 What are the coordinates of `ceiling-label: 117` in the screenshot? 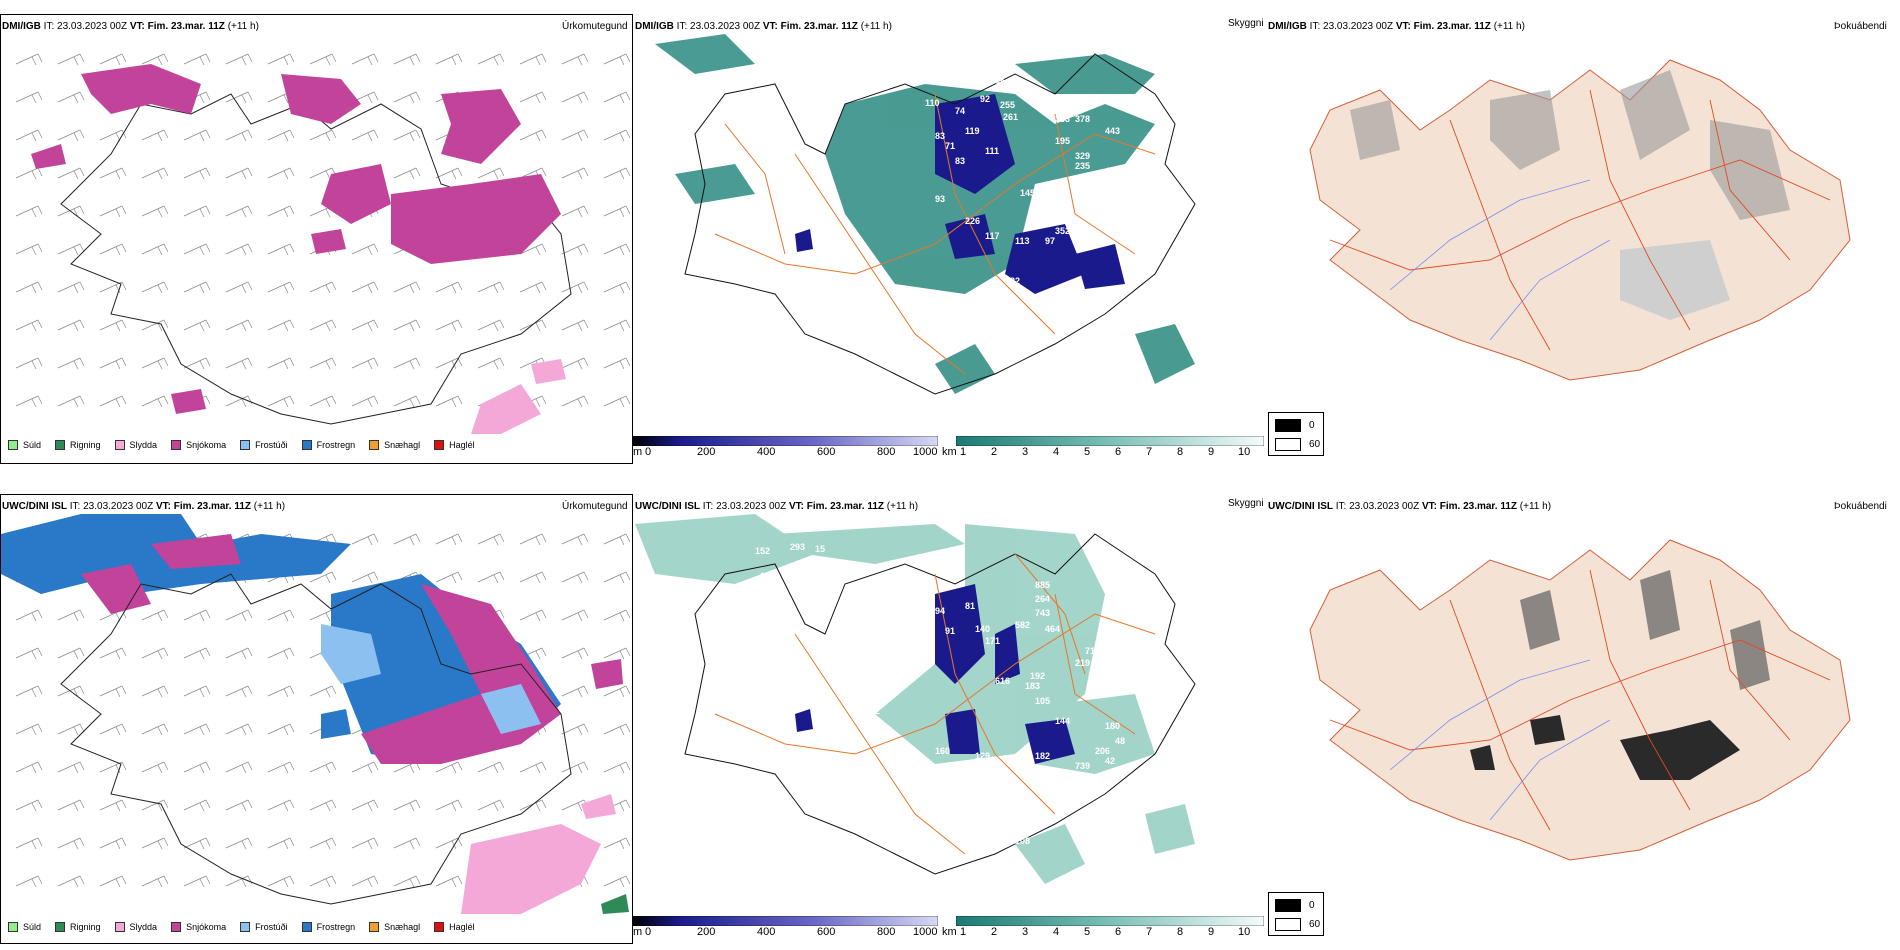 It's located at (992, 236).